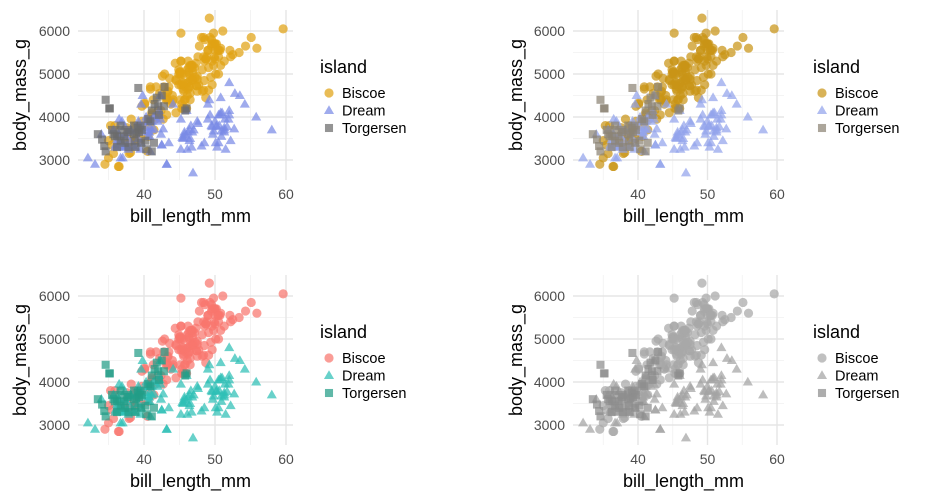 The height and width of the screenshot is (504, 936). I want to click on legend-key-square-icon, so click(822, 393).